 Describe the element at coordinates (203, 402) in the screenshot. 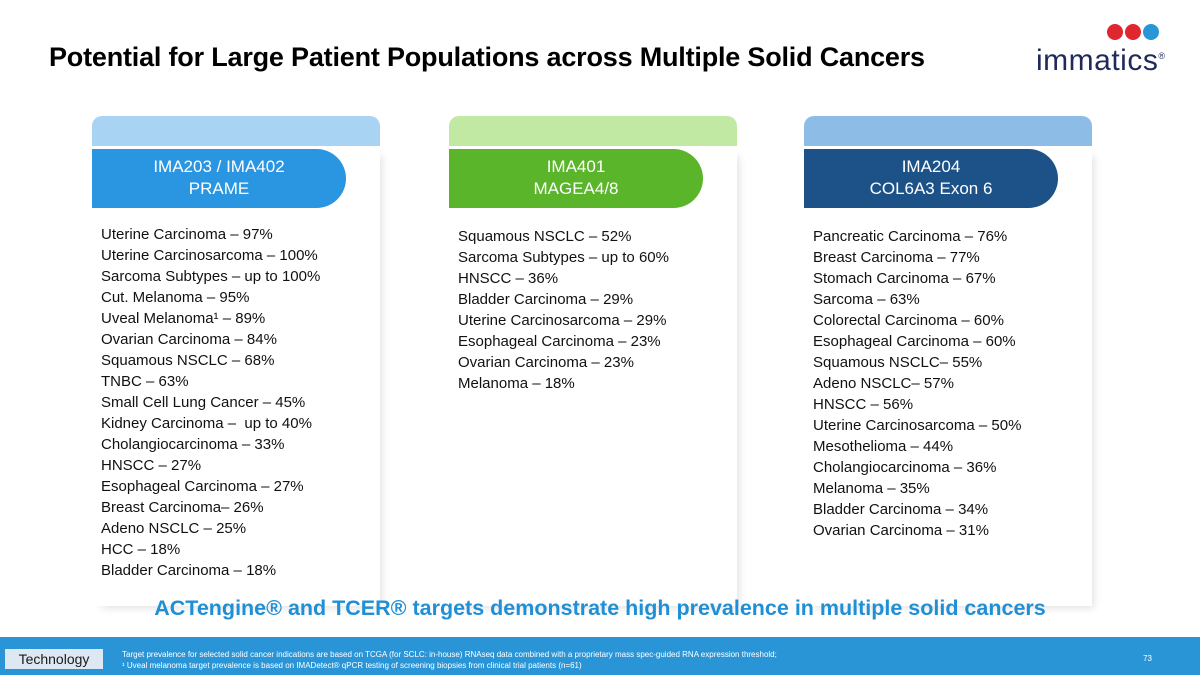

I see `list-item: Small Cell Lung Cancer – 45%` at that location.